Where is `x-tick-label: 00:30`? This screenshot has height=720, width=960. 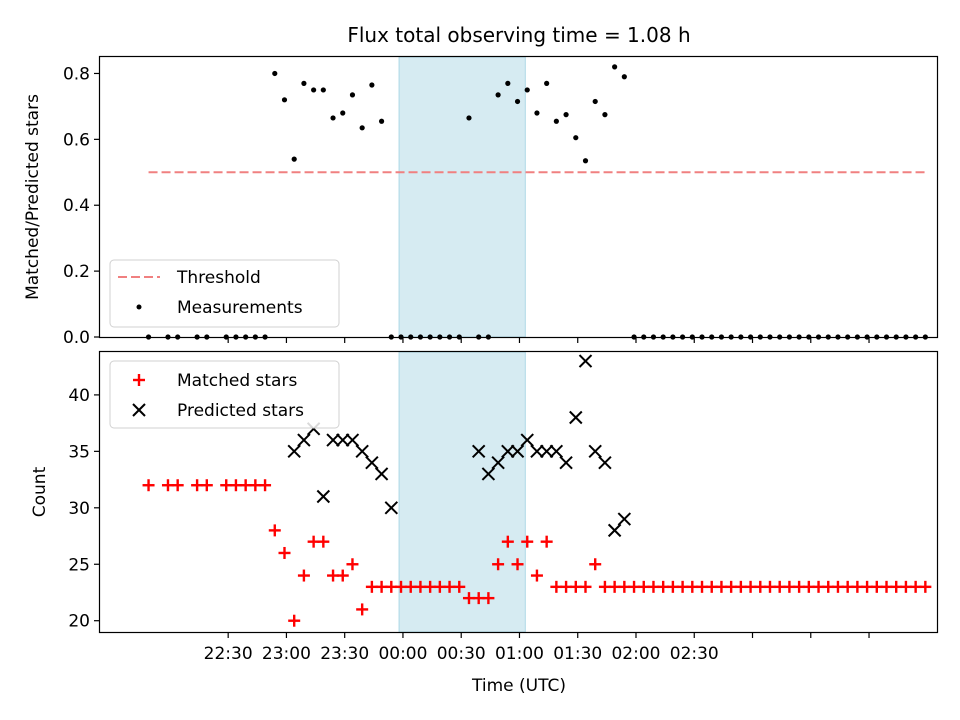
x-tick-label: 00:30 is located at coordinates (461, 654).